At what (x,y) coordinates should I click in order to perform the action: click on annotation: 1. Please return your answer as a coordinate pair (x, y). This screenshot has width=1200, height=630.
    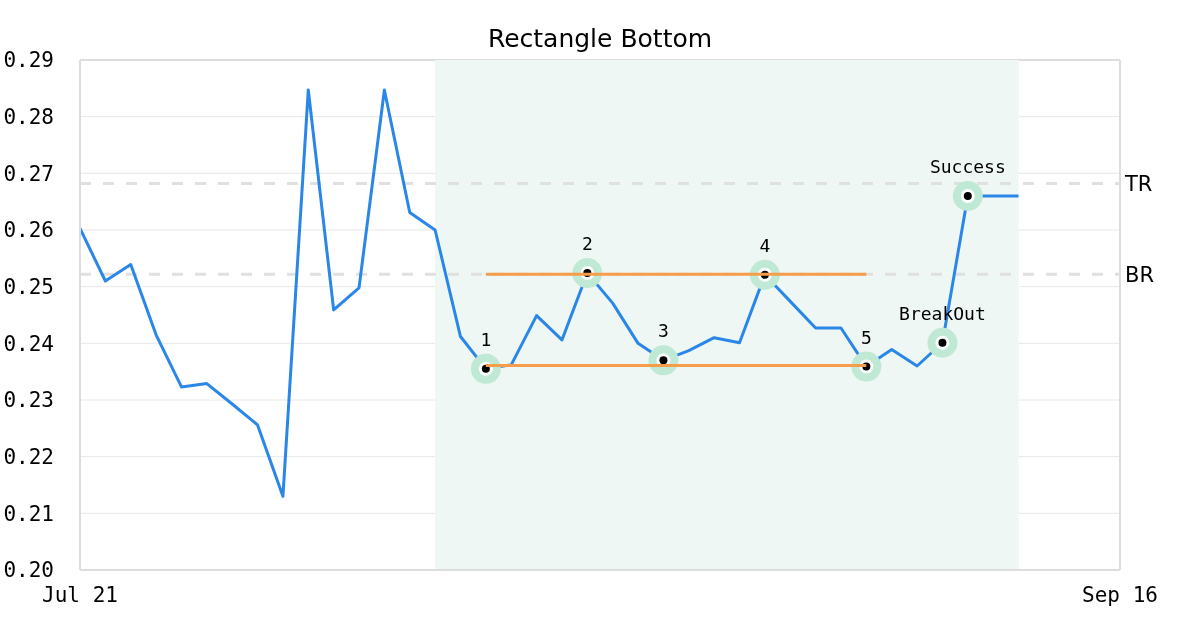
    Looking at the image, I should click on (486, 339).